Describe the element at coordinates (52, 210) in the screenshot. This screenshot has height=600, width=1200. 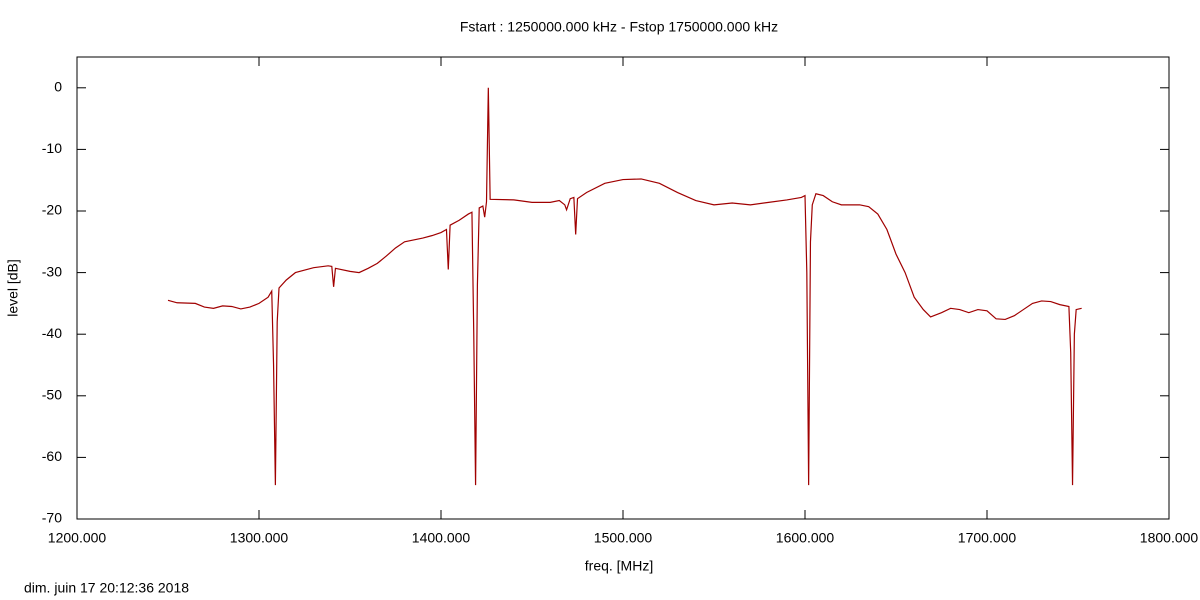
I see `y-tick-label: -20` at that location.